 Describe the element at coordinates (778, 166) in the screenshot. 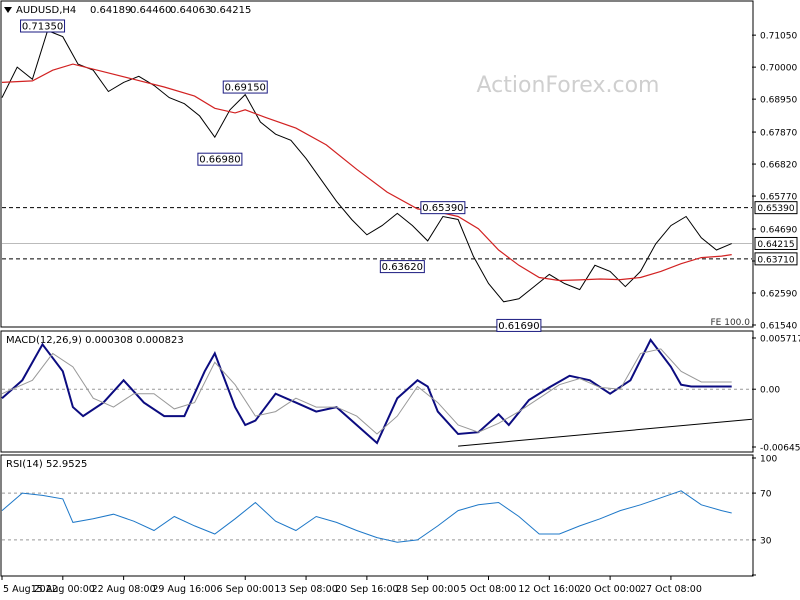

I see `price-tick-label: 0.66820` at that location.